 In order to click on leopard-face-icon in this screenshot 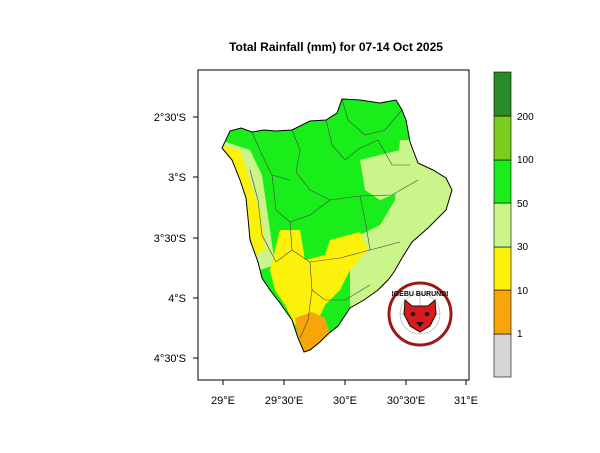, I will do `click(420, 315)`.